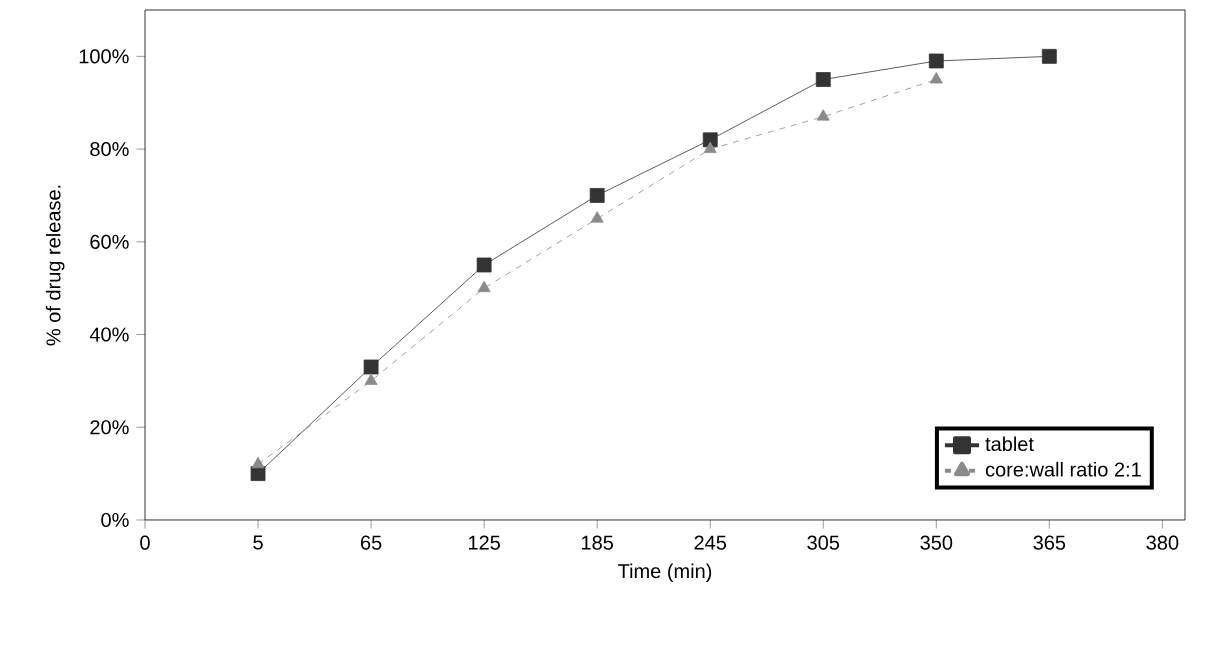 This screenshot has width=1217, height=648. What do you see at coordinates (1049, 542) in the screenshot?
I see `x-tick-label: 365` at bounding box center [1049, 542].